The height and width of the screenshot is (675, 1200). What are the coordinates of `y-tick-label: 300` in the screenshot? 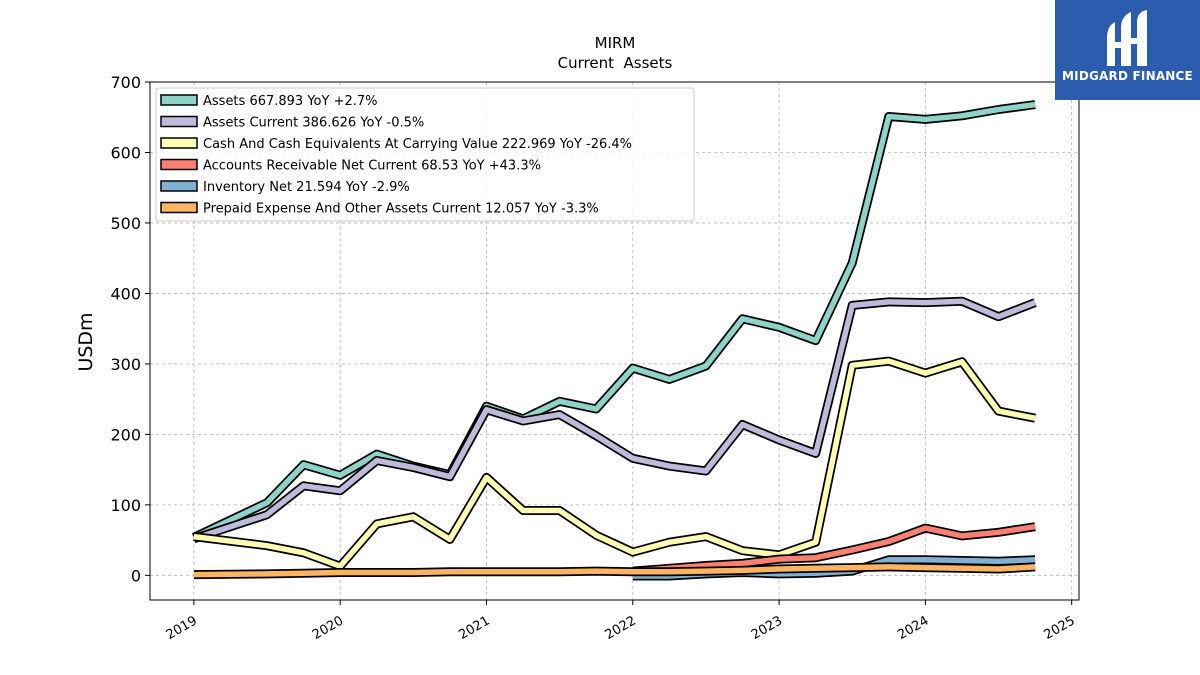 It's located at (125, 364).